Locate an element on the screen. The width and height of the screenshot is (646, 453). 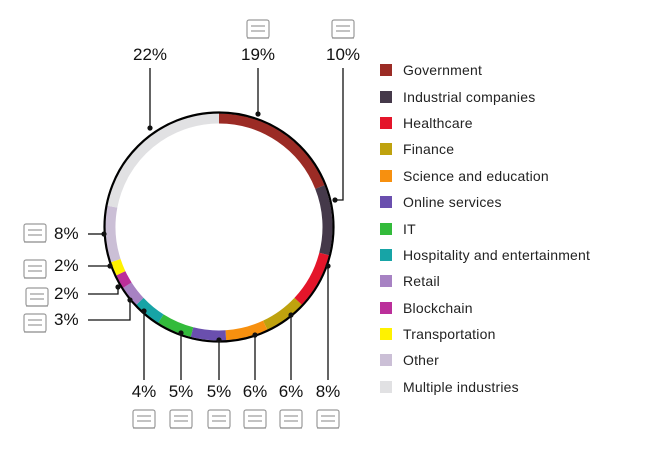
leader-dot-blockchain is located at coordinates (118, 287).